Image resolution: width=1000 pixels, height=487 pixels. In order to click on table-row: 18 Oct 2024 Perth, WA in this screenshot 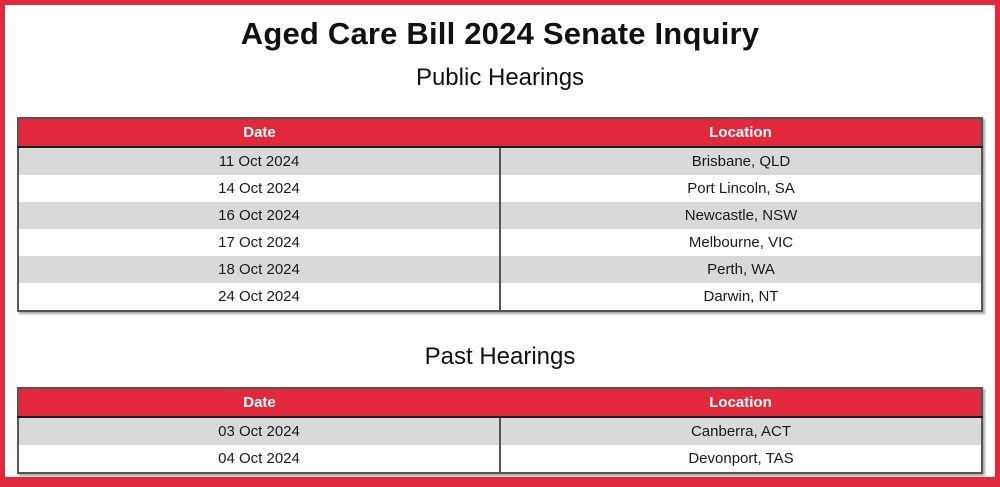, I will do `click(500, 269)`.